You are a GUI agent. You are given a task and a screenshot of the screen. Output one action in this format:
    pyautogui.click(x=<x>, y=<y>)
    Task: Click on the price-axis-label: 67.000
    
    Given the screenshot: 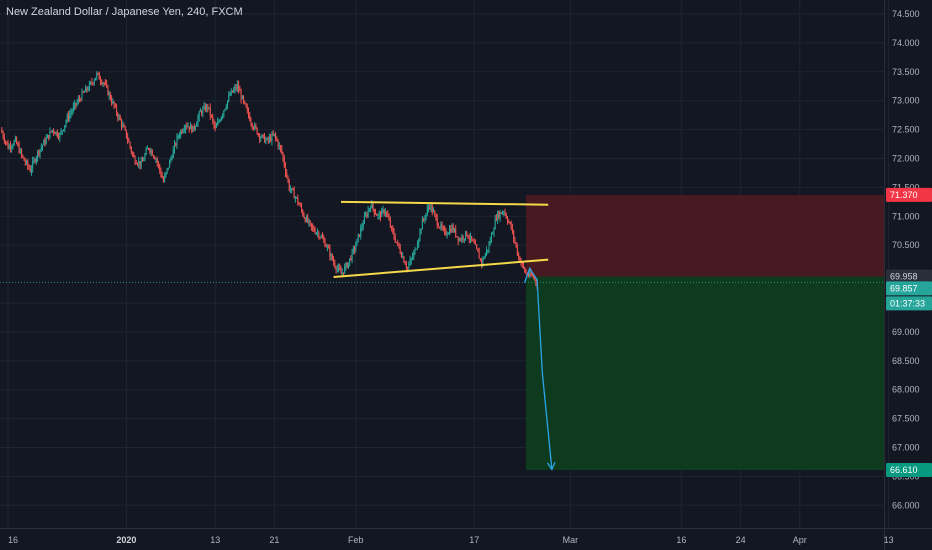 What is the action you would take?
    pyautogui.click(x=906, y=448)
    